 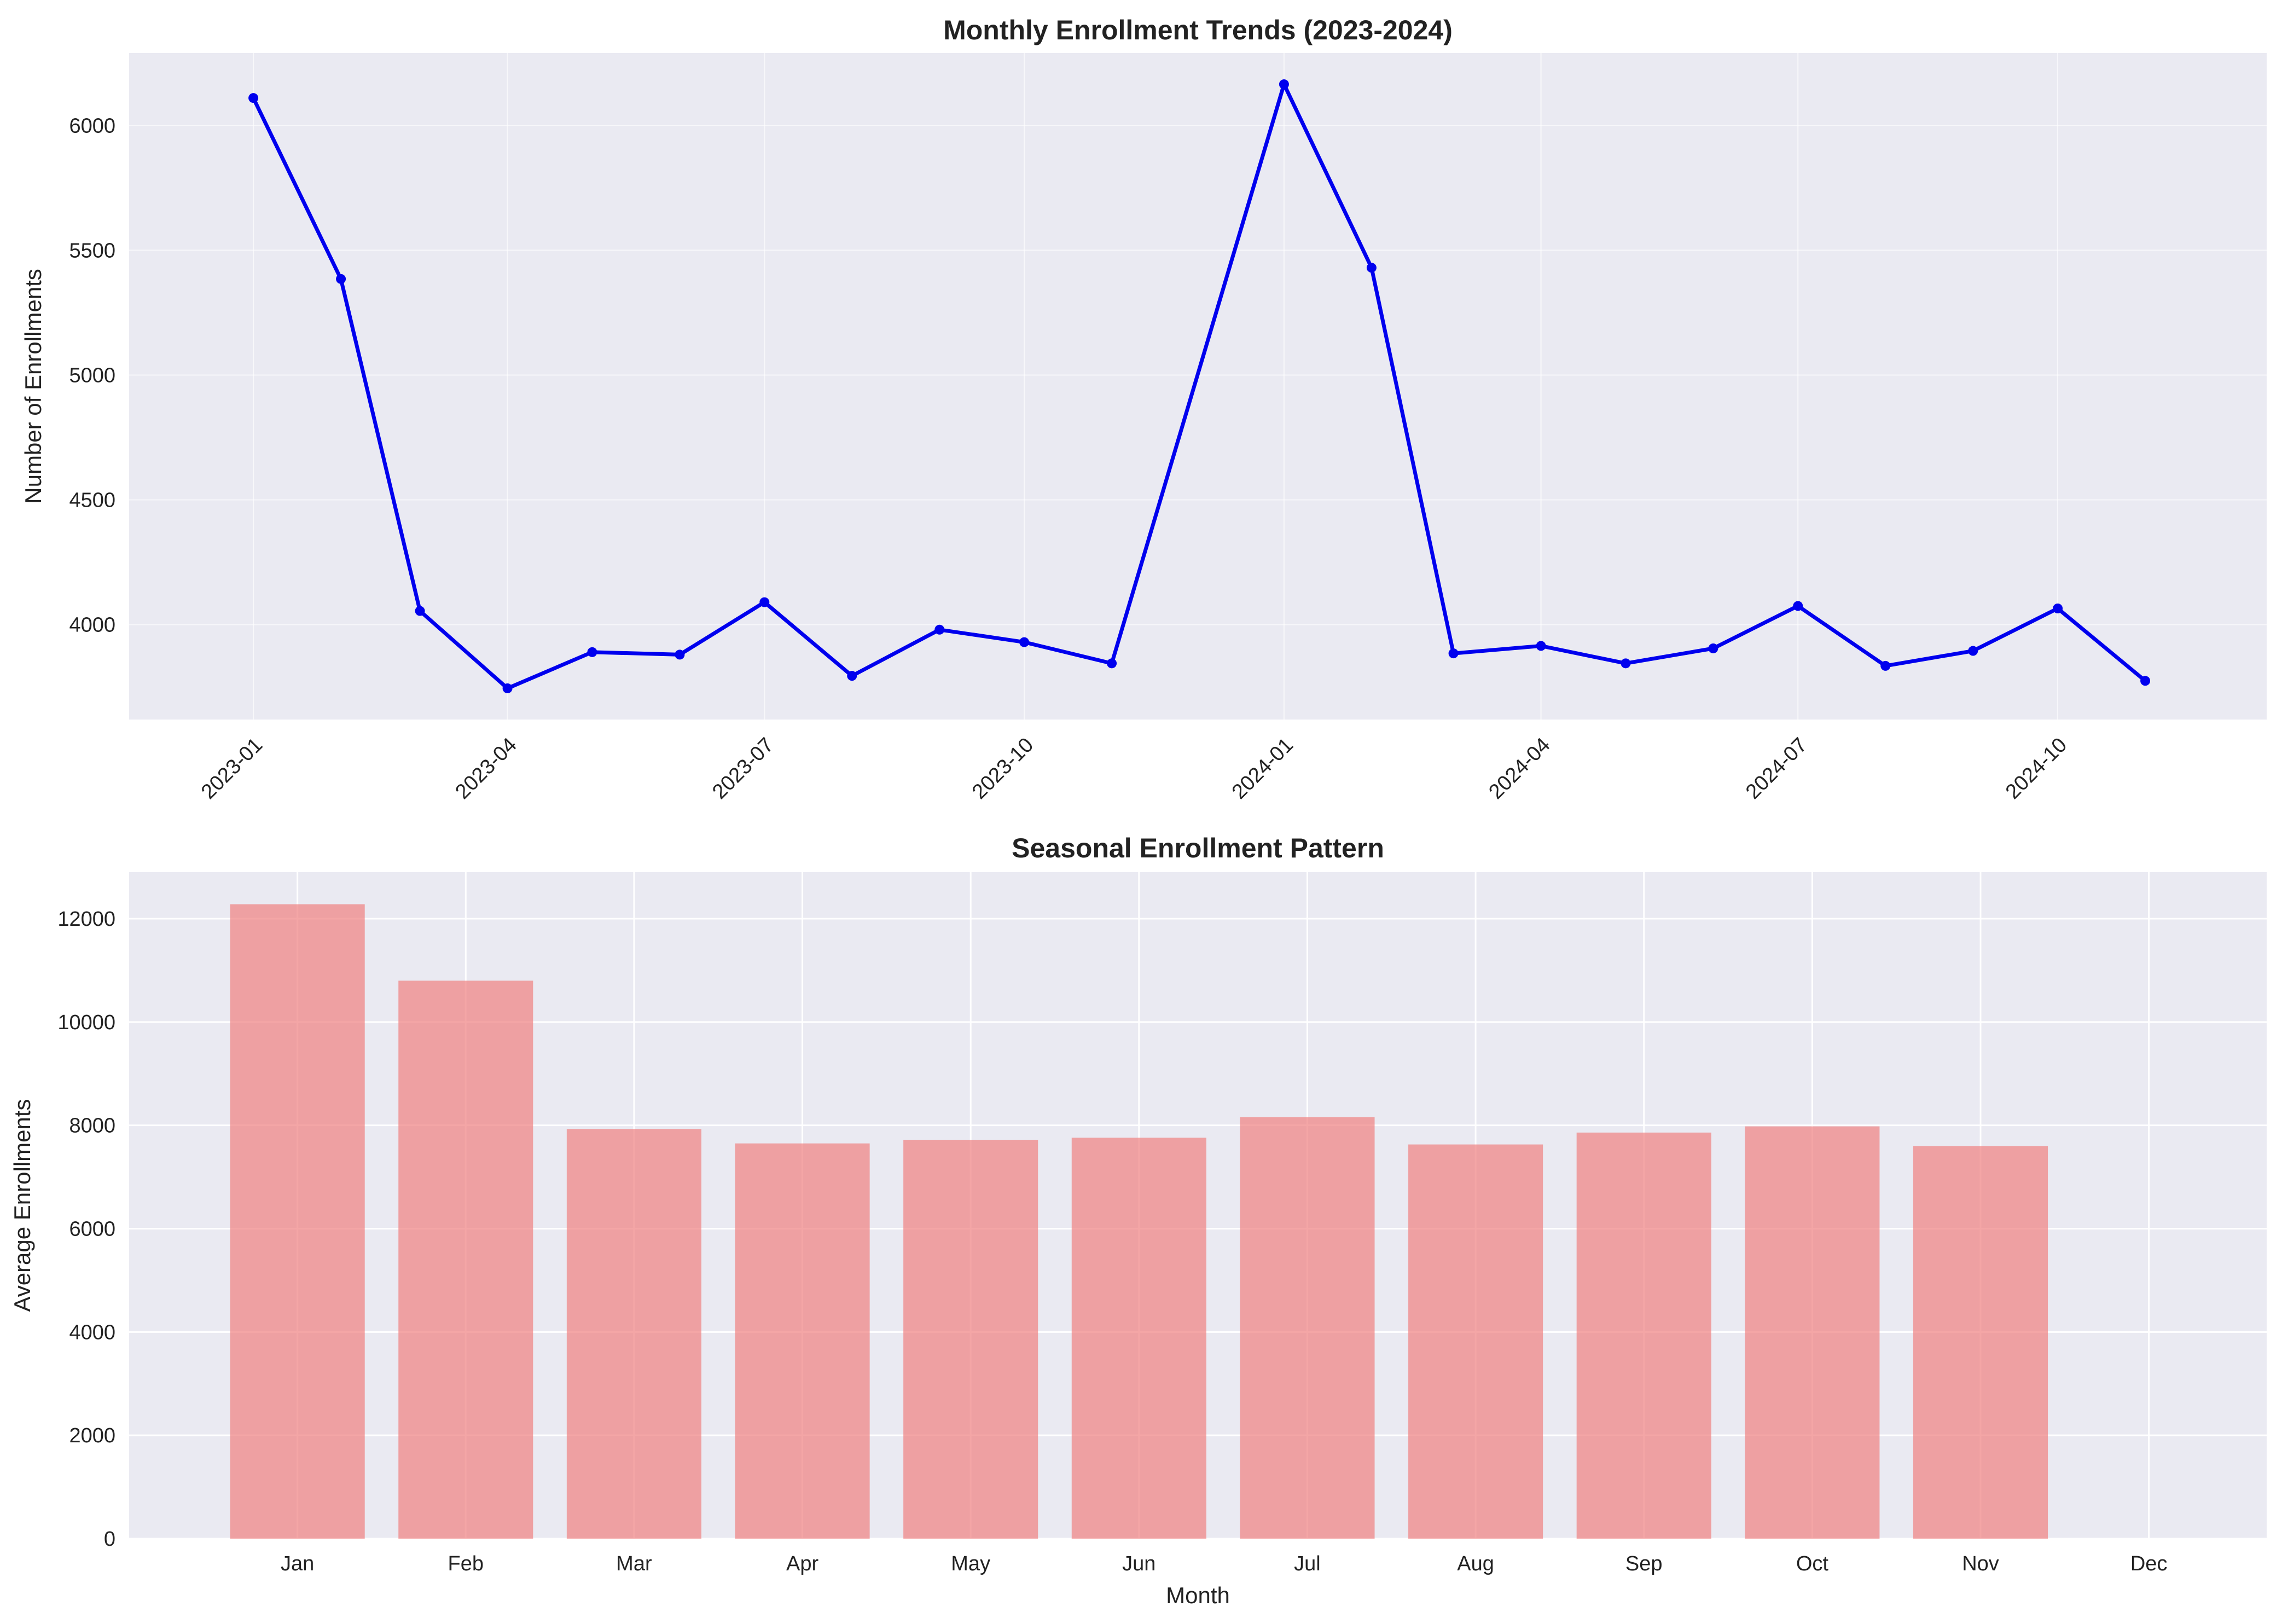 What do you see at coordinates (2149, 1563) in the screenshot?
I see `bar-chart-x-tick-label: Dec` at bounding box center [2149, 1563].